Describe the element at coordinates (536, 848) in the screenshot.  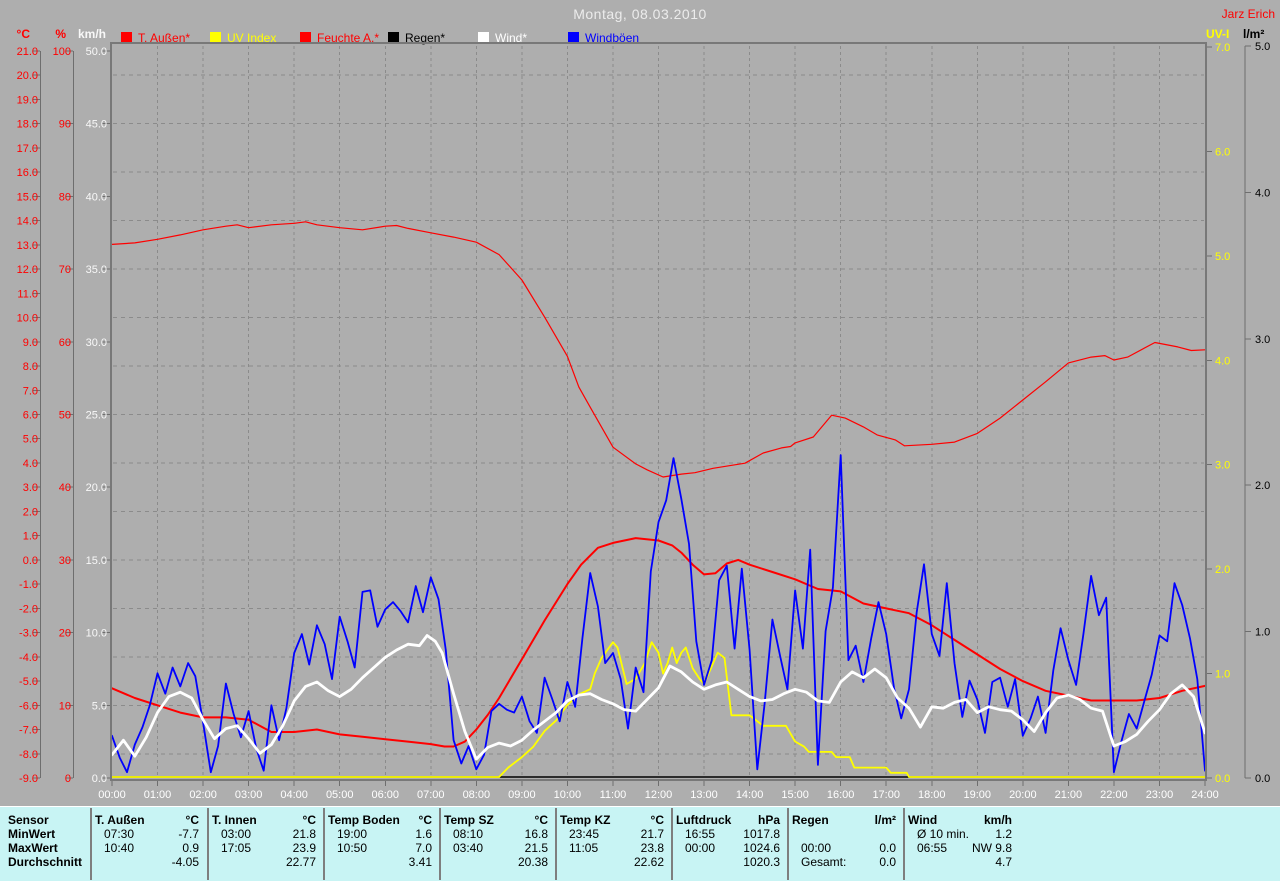
I see `table-cell-value: 21.5` at that location.